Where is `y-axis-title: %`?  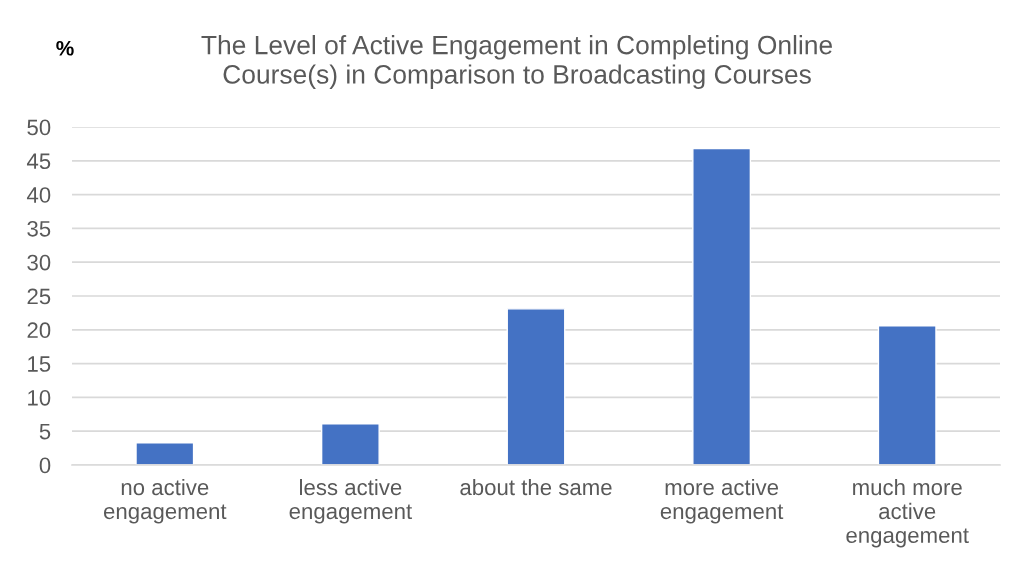
y-axis-title: % is located at coordinates (65, 48).